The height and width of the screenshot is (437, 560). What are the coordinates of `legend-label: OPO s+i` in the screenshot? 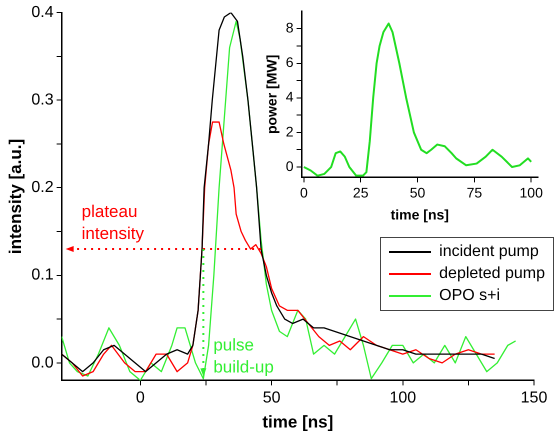 It's located at (469, 296).